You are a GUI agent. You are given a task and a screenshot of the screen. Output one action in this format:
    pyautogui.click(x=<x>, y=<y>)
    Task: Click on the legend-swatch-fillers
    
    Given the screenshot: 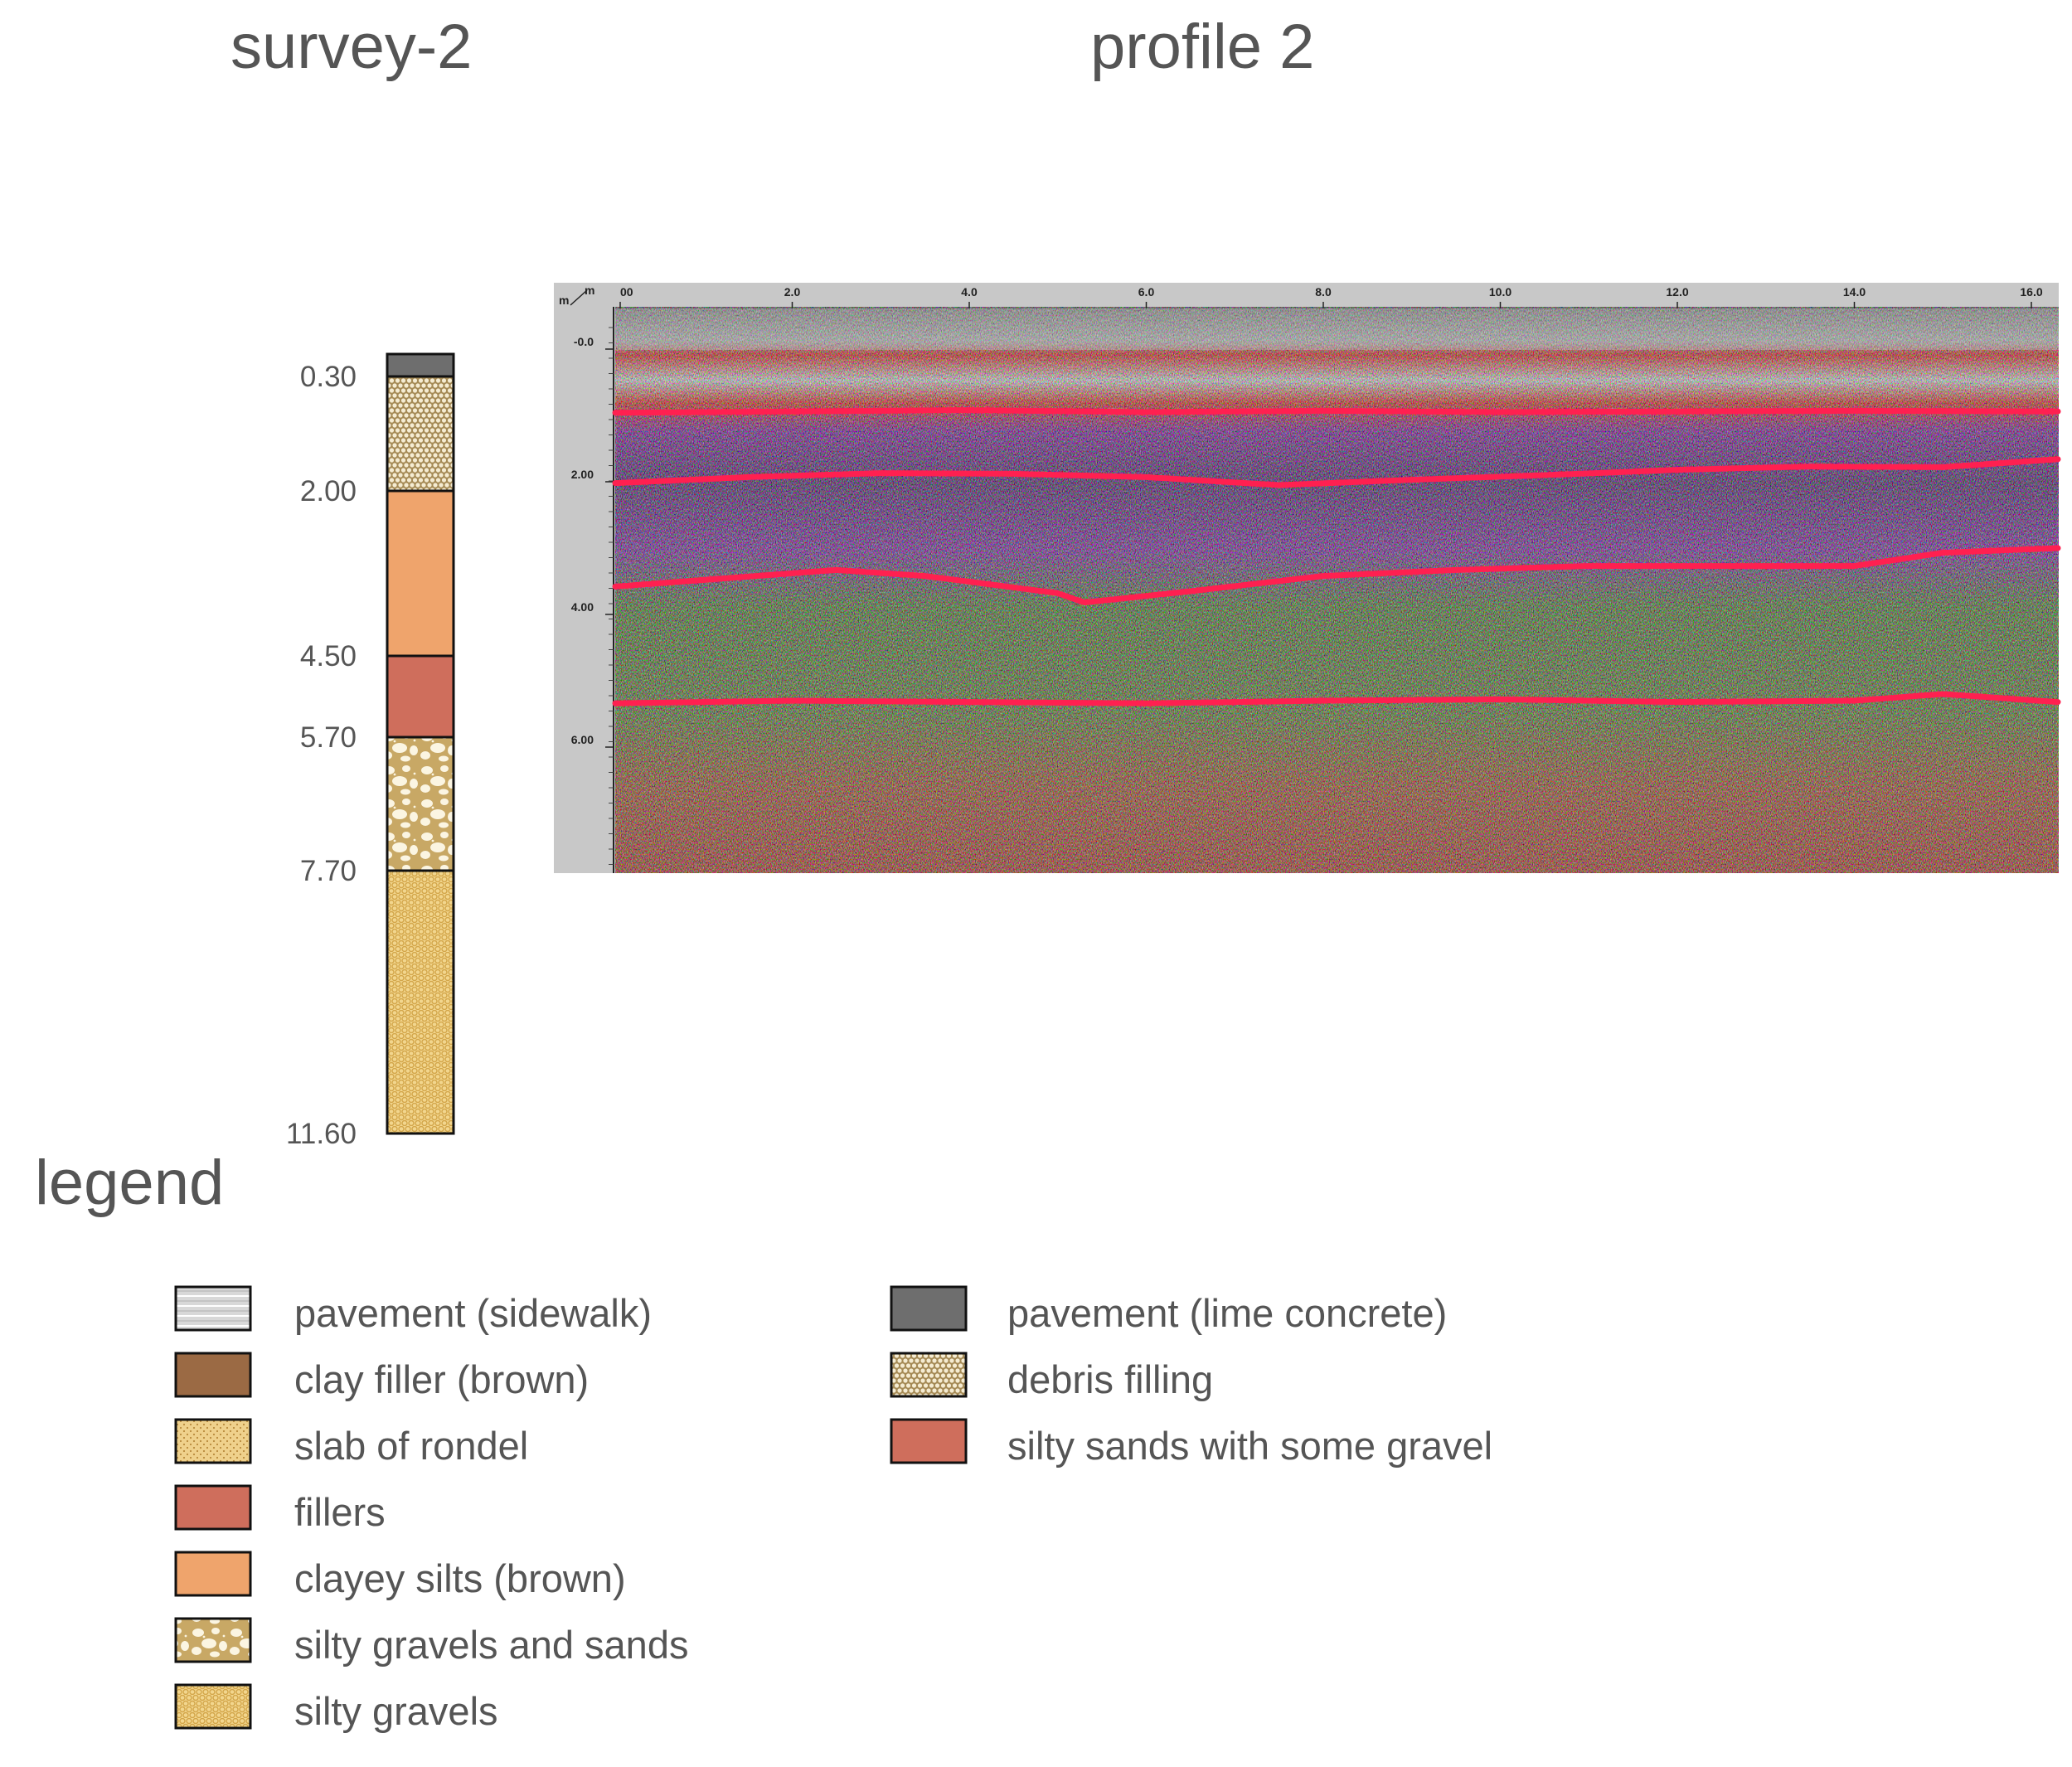 What is the action you would take?
    pyautogui.click(x=213, y=1507)
    